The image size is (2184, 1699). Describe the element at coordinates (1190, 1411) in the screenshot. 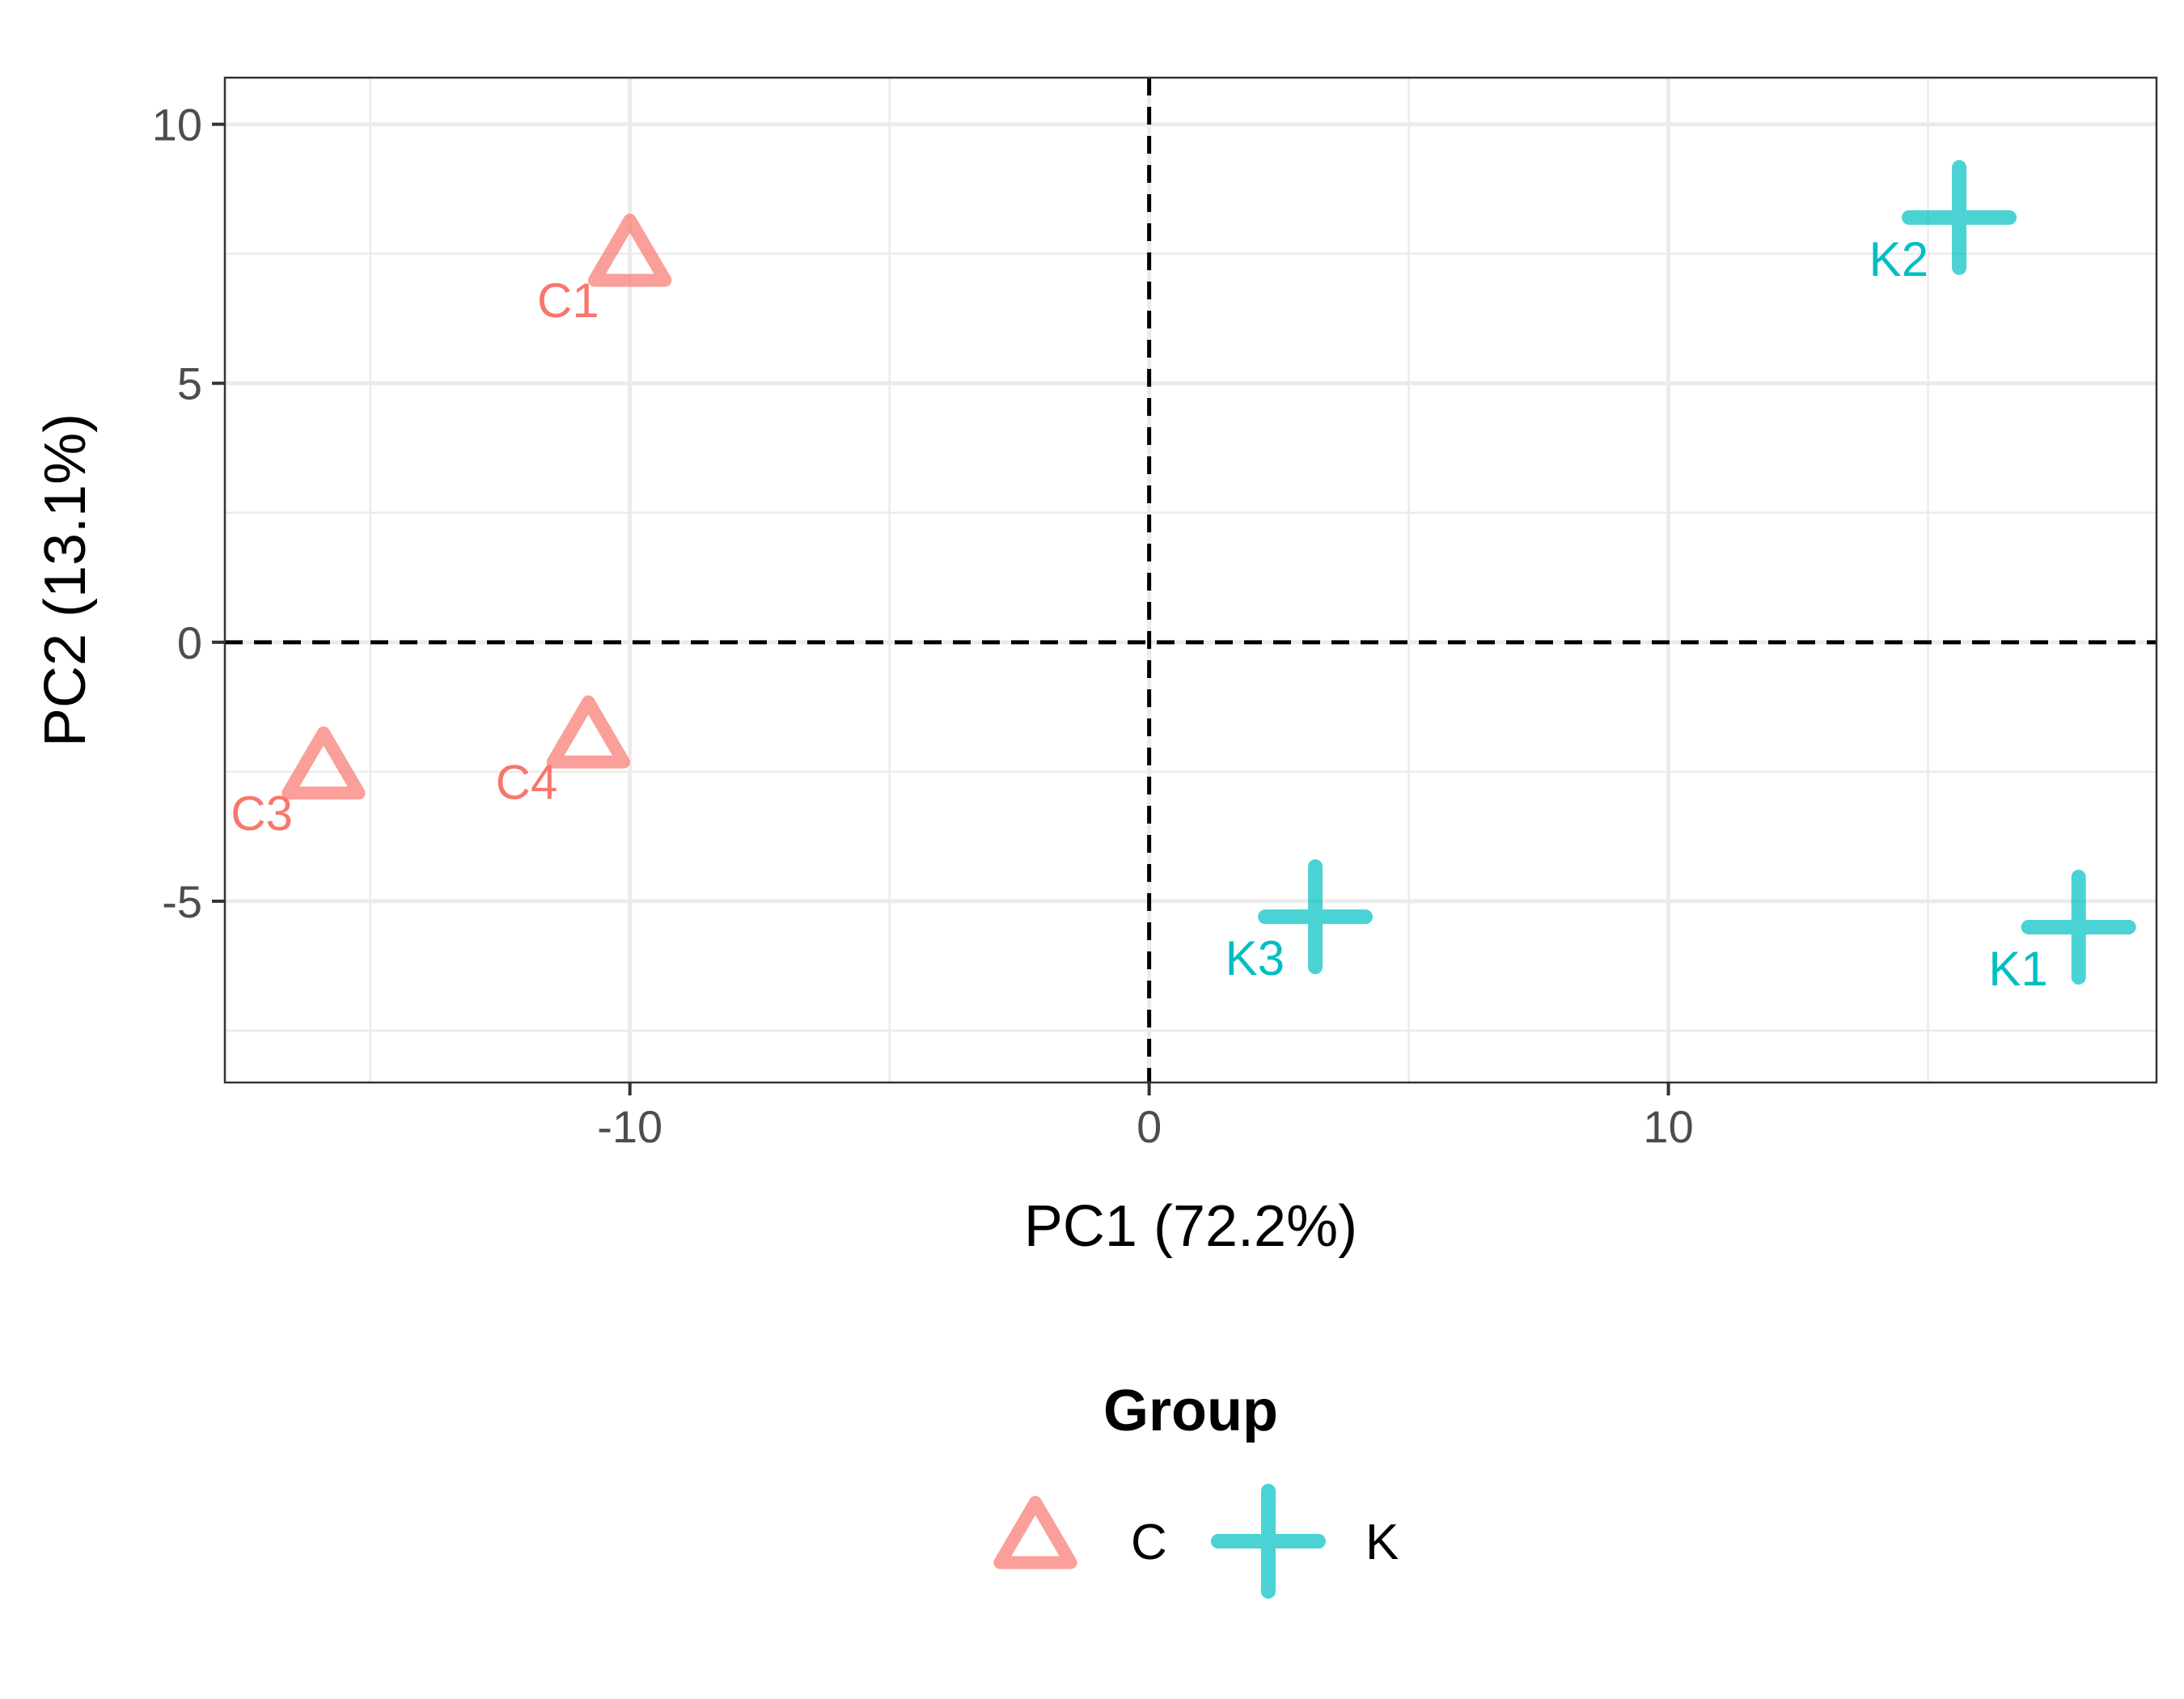

I see `legend-title: Group` at that location.